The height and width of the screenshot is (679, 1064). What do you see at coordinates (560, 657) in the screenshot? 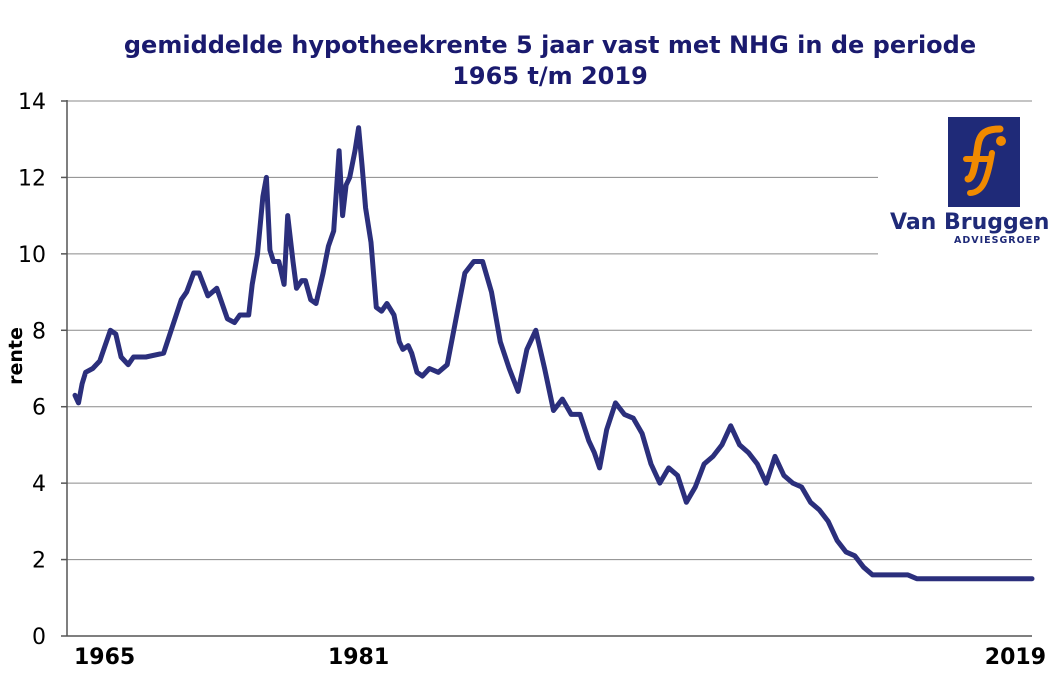
I see `x-axis-ticks: 1965 1981 2019` at bounding box center [560, 657].